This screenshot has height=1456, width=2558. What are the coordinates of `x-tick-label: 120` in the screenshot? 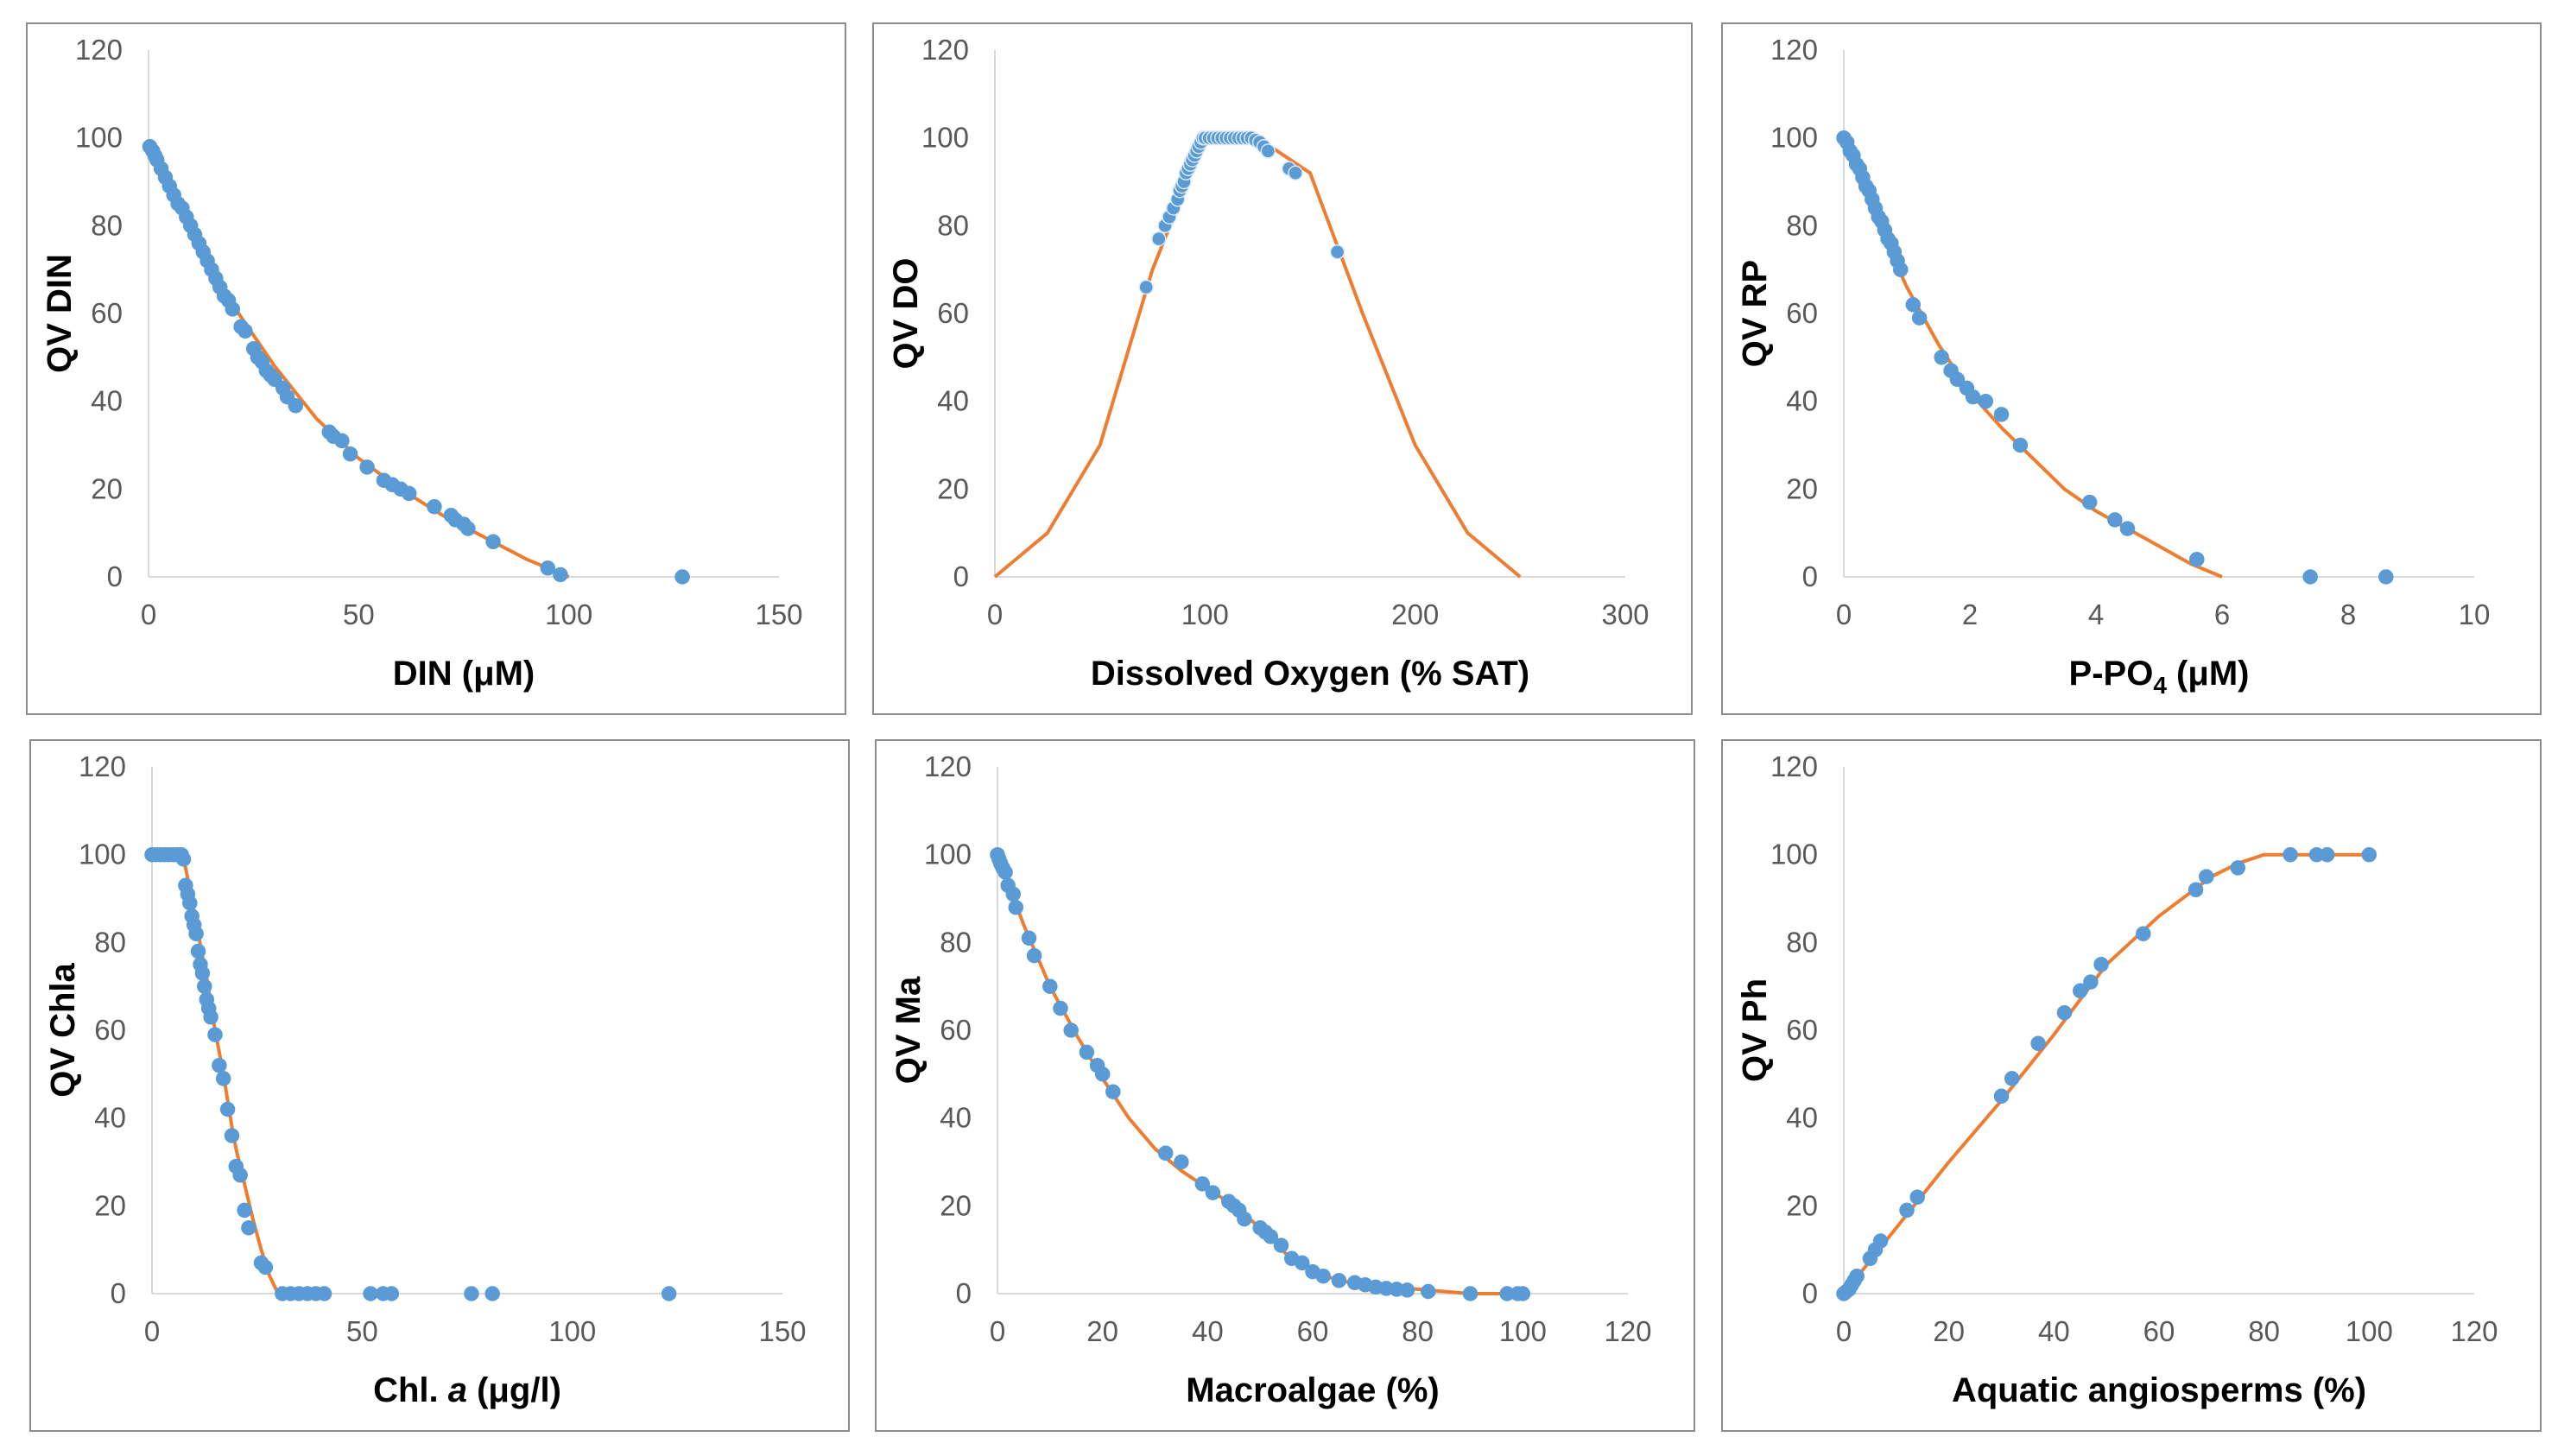 It's located at (2474, 1331).